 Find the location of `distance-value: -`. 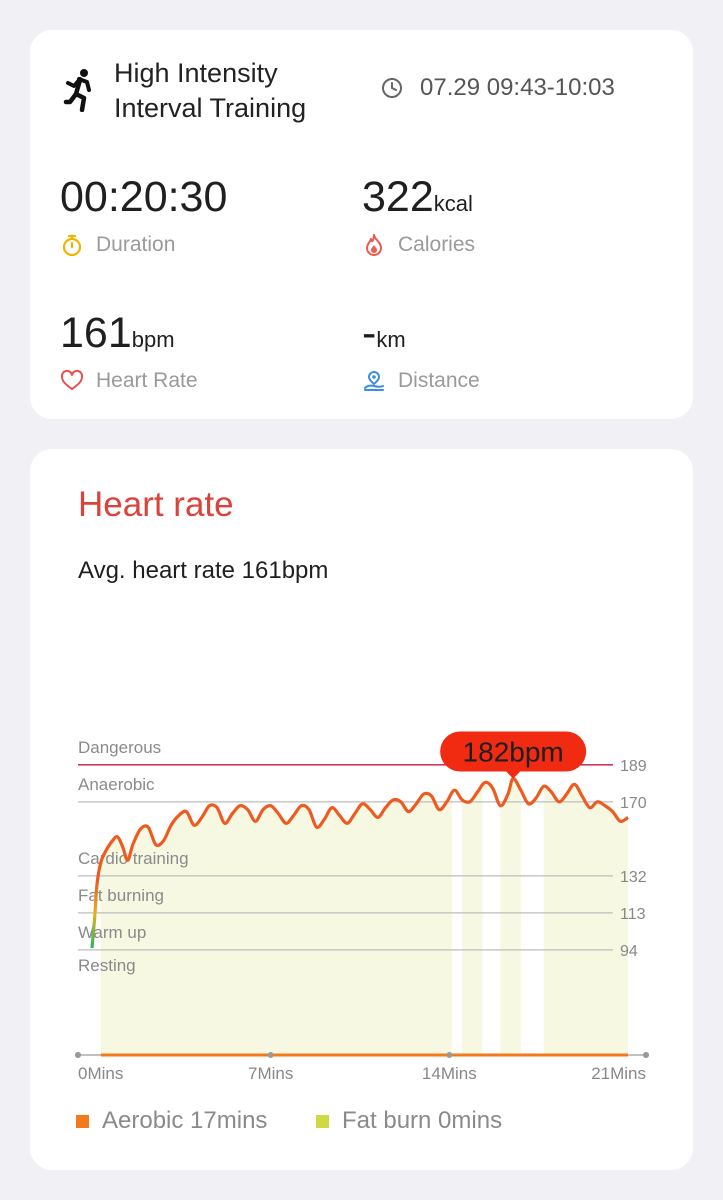

distance-value: - is located at coordinates (369, 333).